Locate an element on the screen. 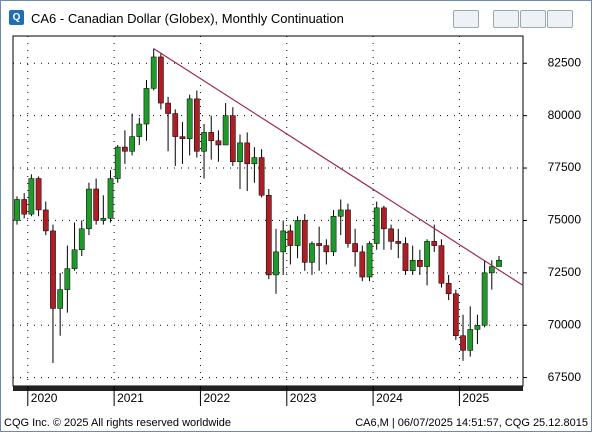  x-tick-label: 2024 is located at coordinates (389, 398).